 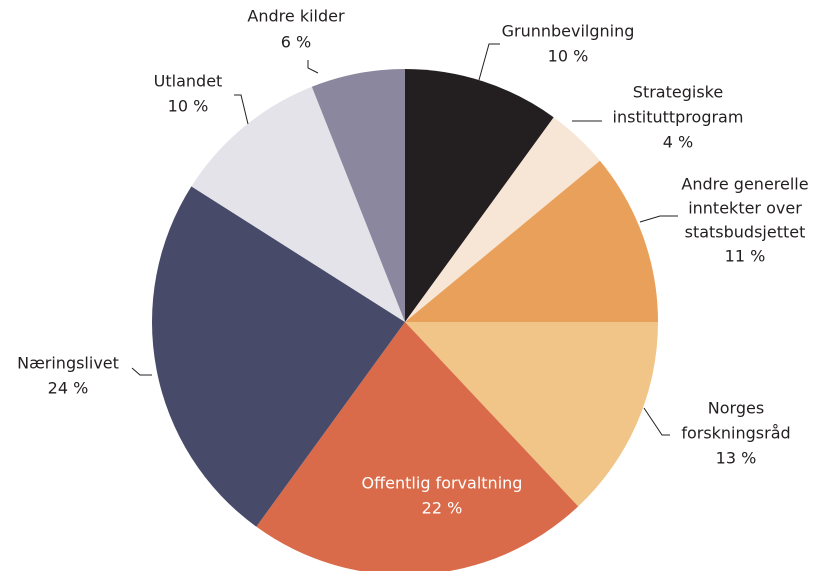 I want to click on slice-label: statsbudsjettet, so click(x=745, y=232).